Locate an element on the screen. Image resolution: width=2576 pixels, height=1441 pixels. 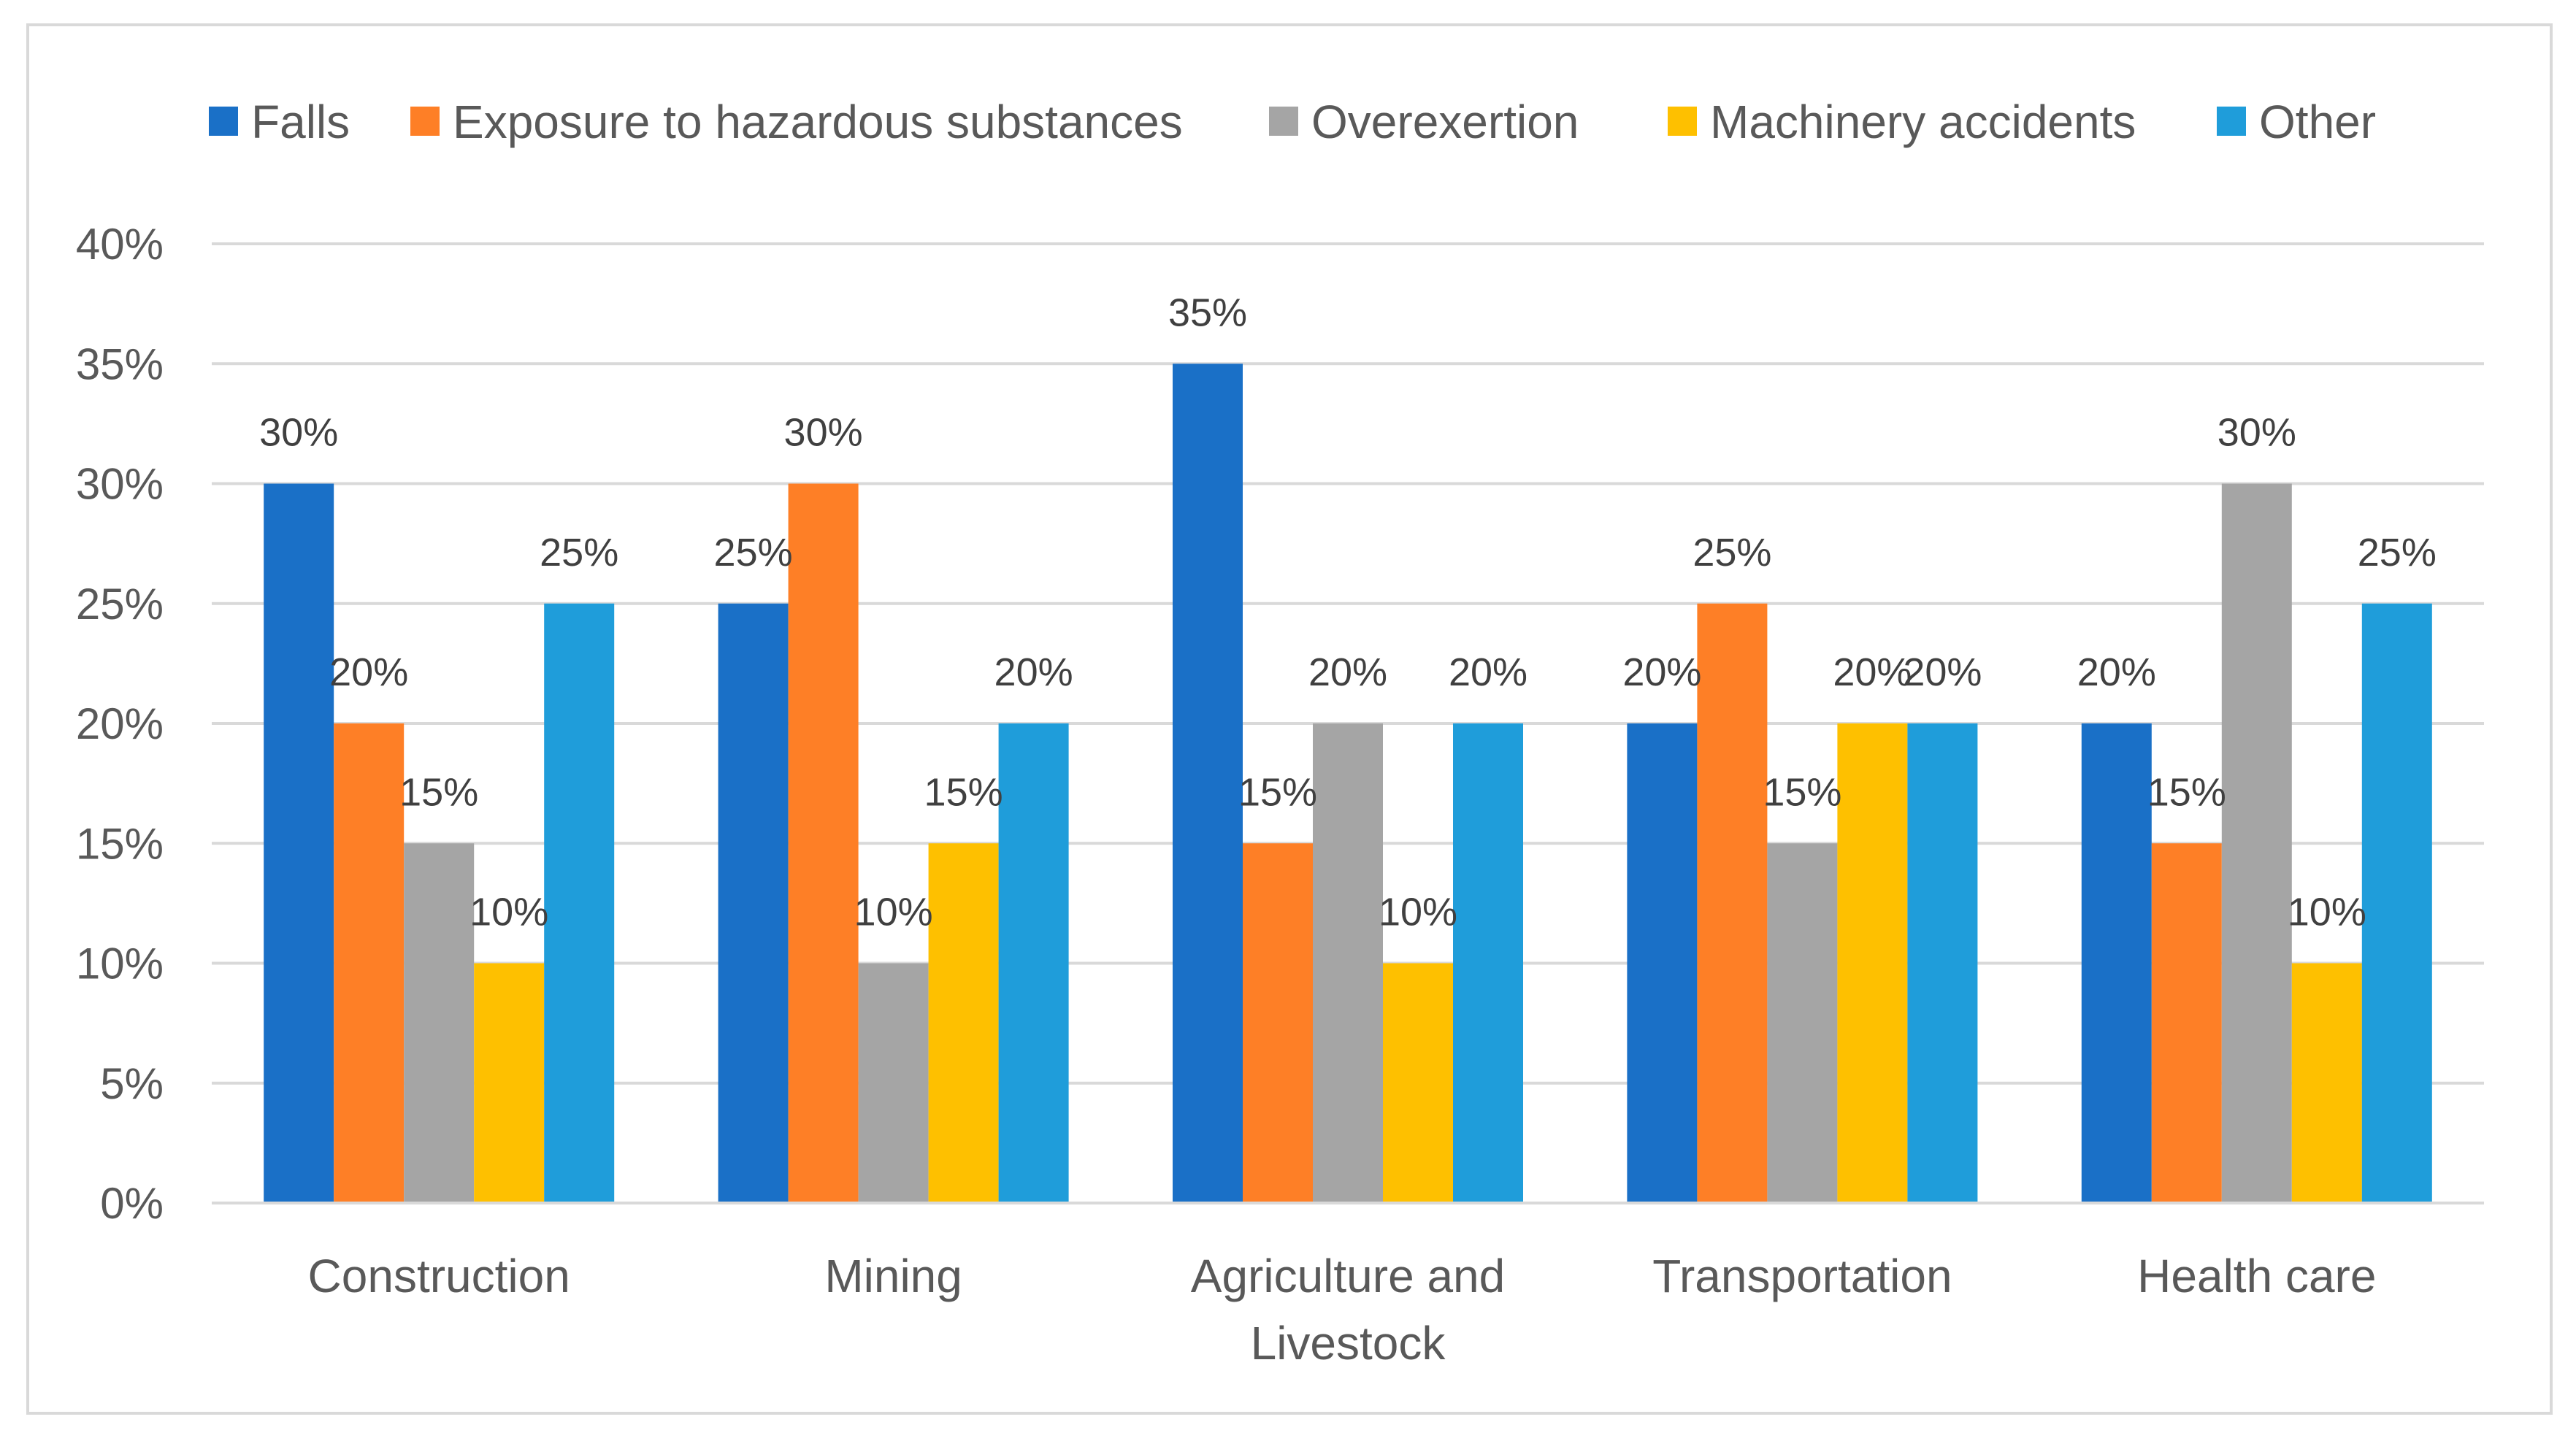
y-tick-label: 35% is located at coordinates (120, 363).